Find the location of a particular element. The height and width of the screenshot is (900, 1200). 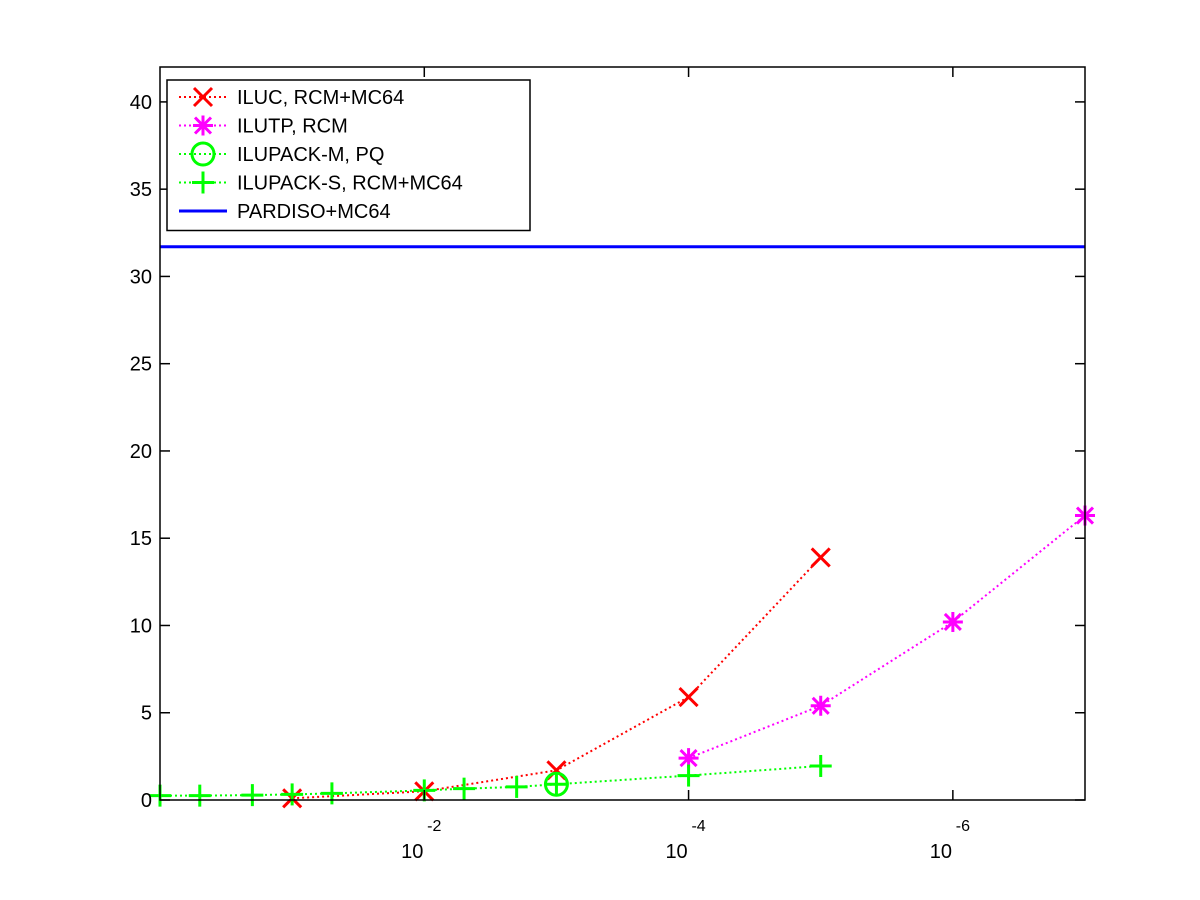

legend-label: ILUPACK-S, RCM+MC64 is located at coordinates (350, 184).